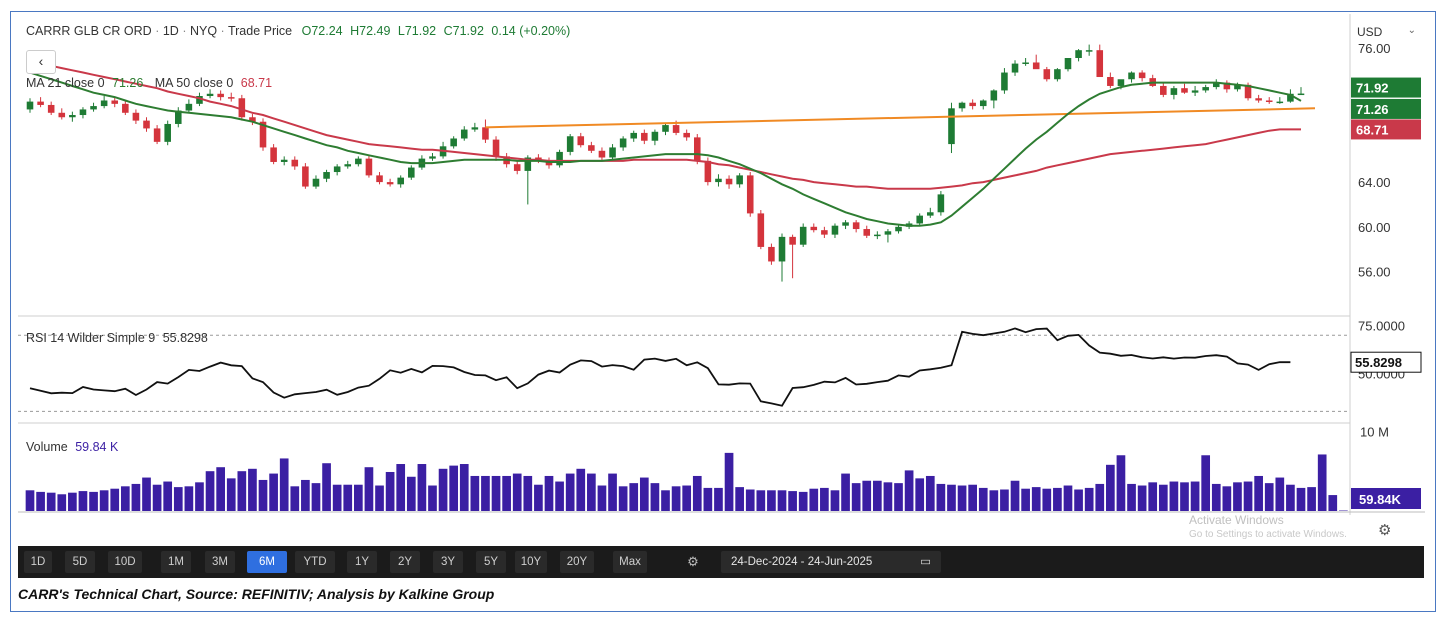 This screenshot has height=631, width=1454. Describe the element at coordinates (89, 31) in the screenshot. I see `instrument-name: CARRR GLB CR ORD` at that location.